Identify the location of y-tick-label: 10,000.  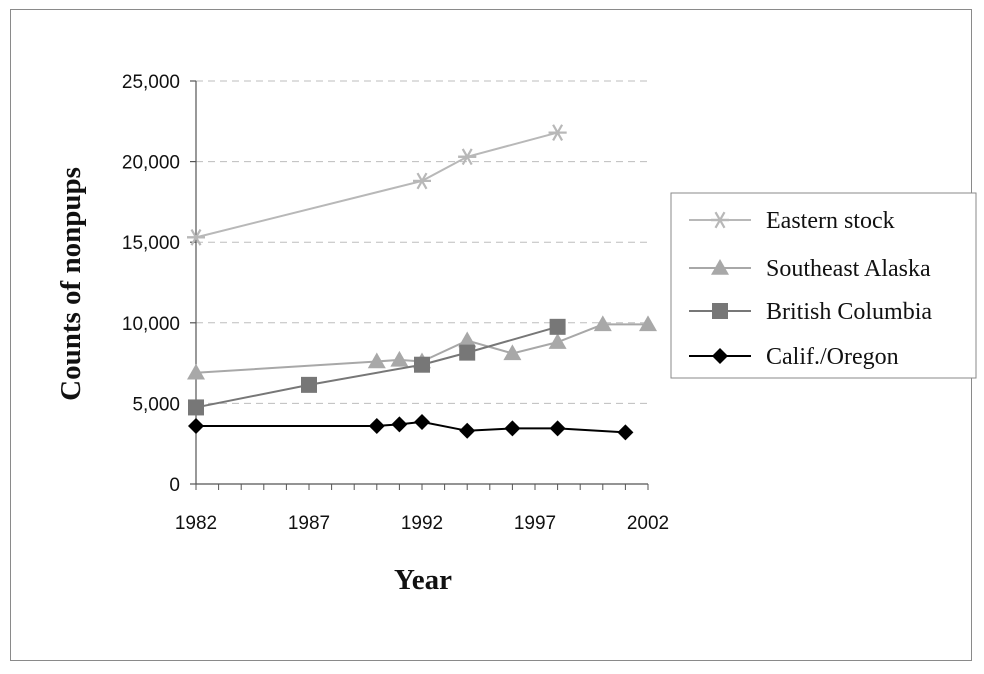
(151, 324).